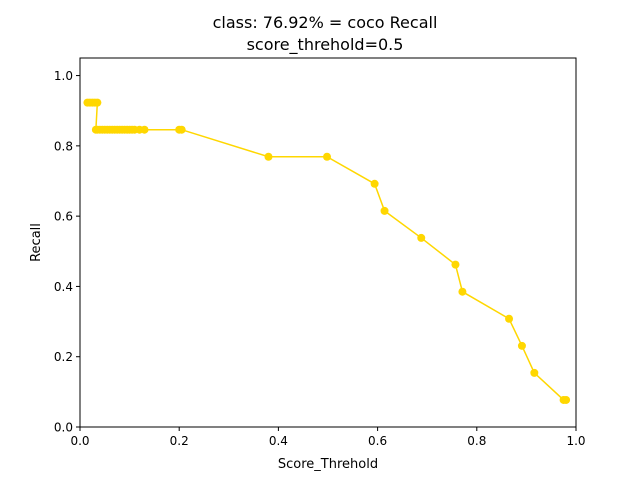 This screenshot has height=480, width=640. Describe the element at coordinates (575, 441) in the screenshot. I see `x-tick-label: 1.0` at that location.